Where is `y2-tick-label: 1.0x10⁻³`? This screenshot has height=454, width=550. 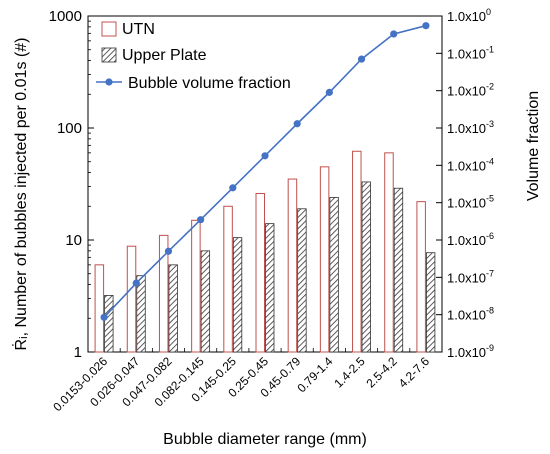
y2-tick-label: 1.0x10⁻³ is located at coordinates (470, 127).